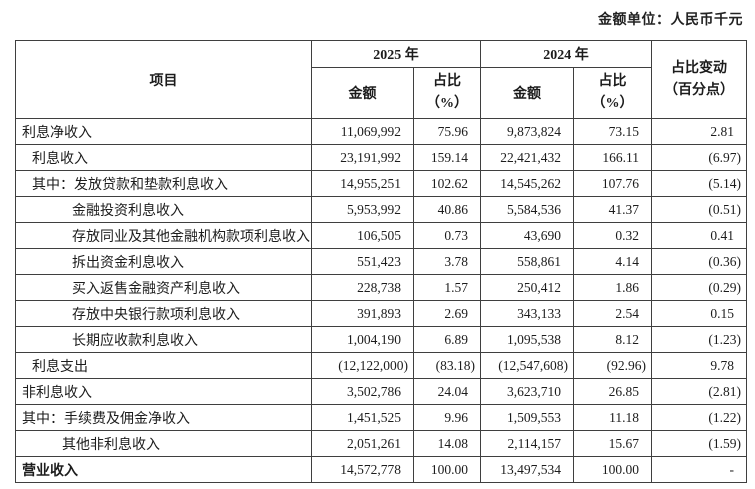  I want to click on cell-ratio-2024: 166.11, so click(612, 157).